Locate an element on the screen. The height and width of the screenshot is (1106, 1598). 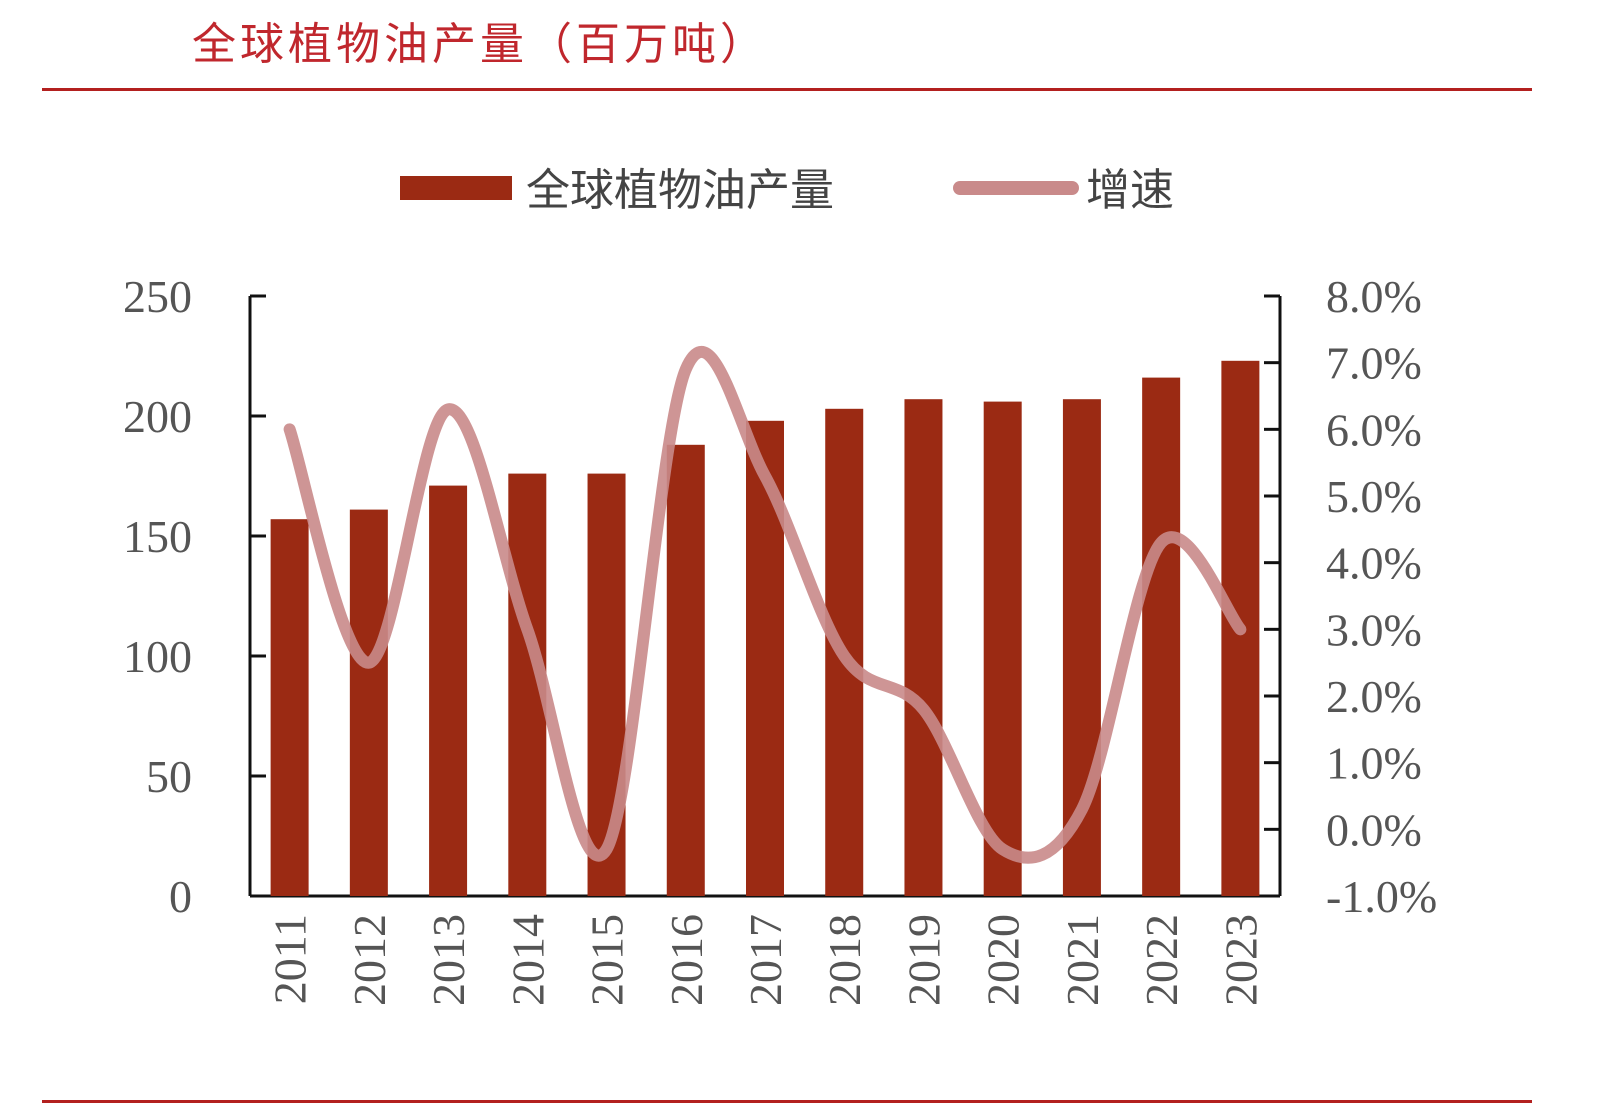
bar-2015 is located at coordinates (606, 684).